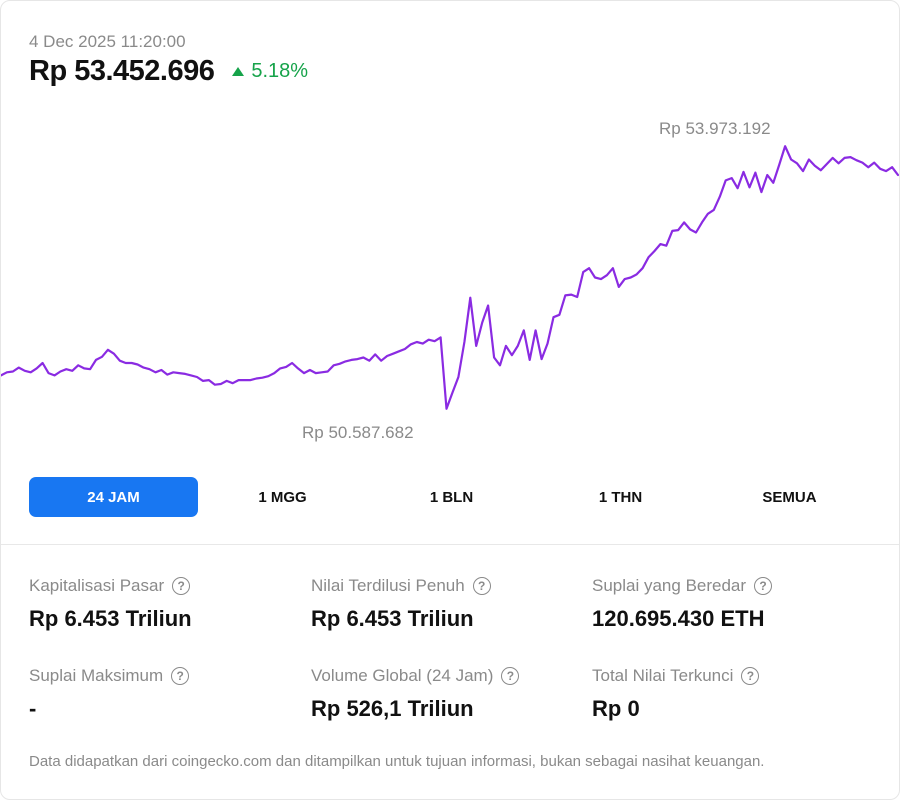 This screenshot has height=800, width=900. I want to click on up-arrow-icon, so click(238, 71).